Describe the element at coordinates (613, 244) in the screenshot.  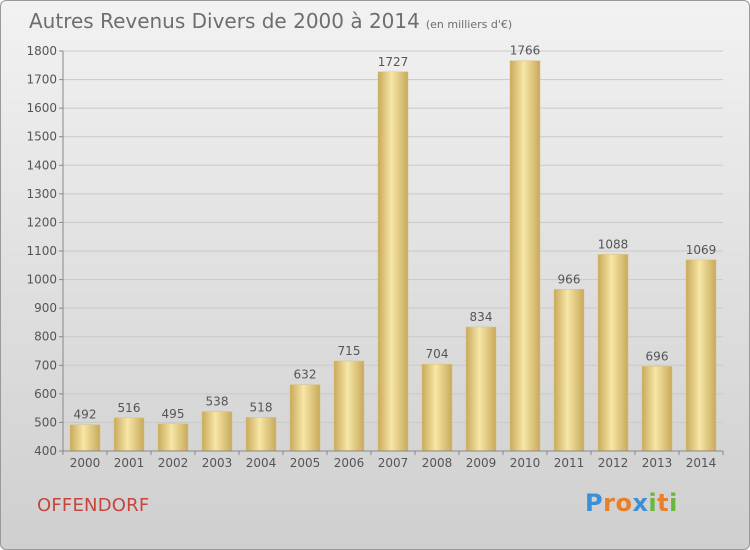
I see `data-label: 1088` at that location.